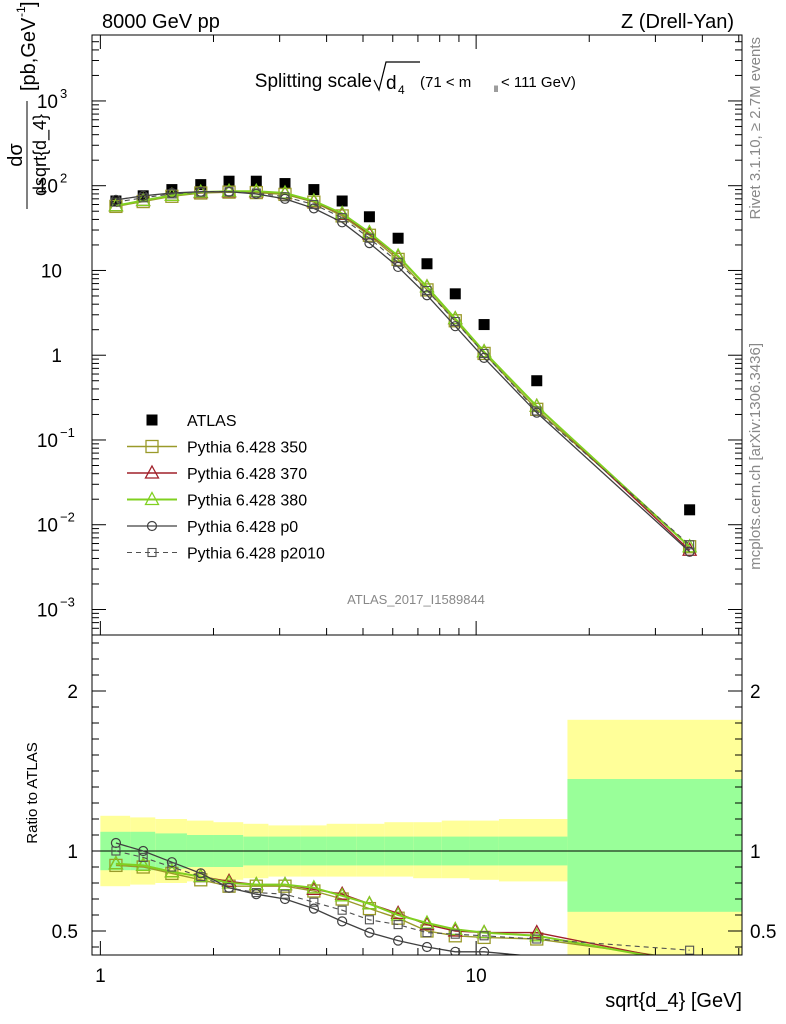  I want to click on ratio-panel-series, so click(401, 896).